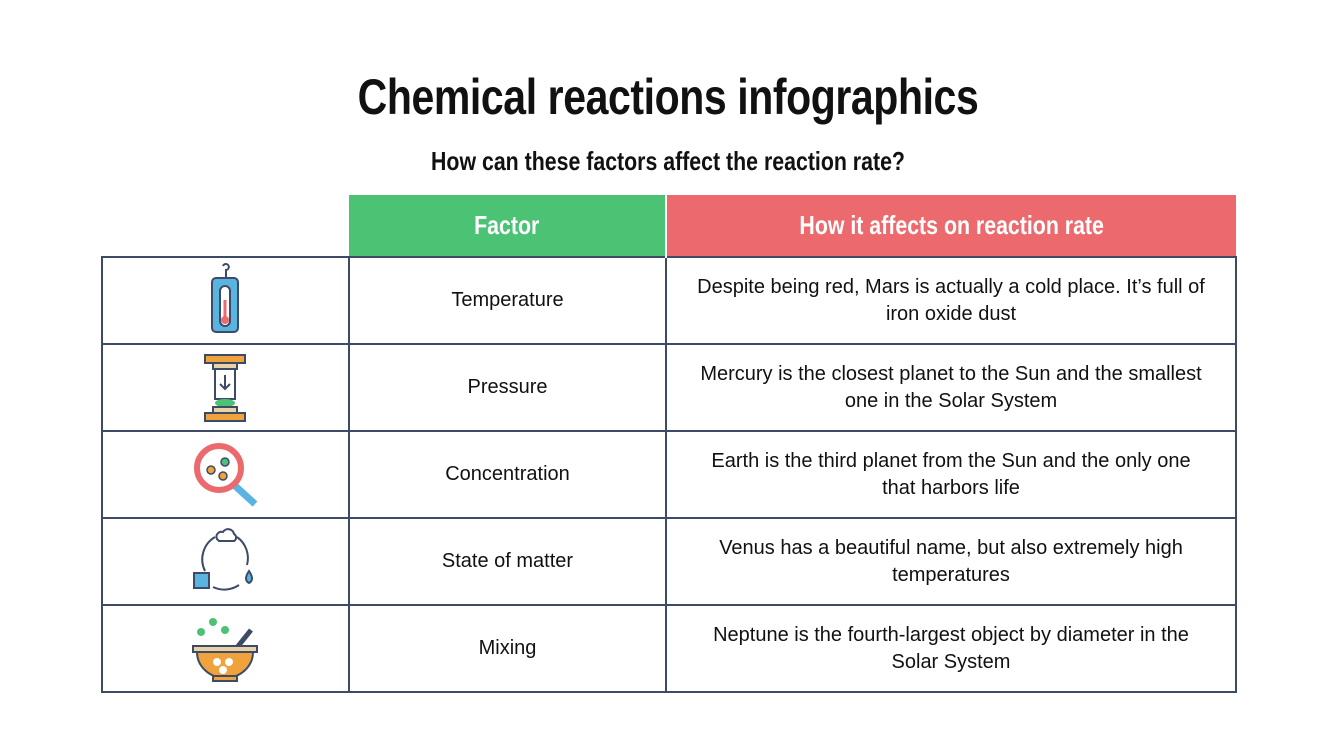 The height and width of the screenshot is (752, 1336). What do you see at coordinates (225, 388) in the screenshot?
I see `pressure-icon` at bounding box center [225, 388].